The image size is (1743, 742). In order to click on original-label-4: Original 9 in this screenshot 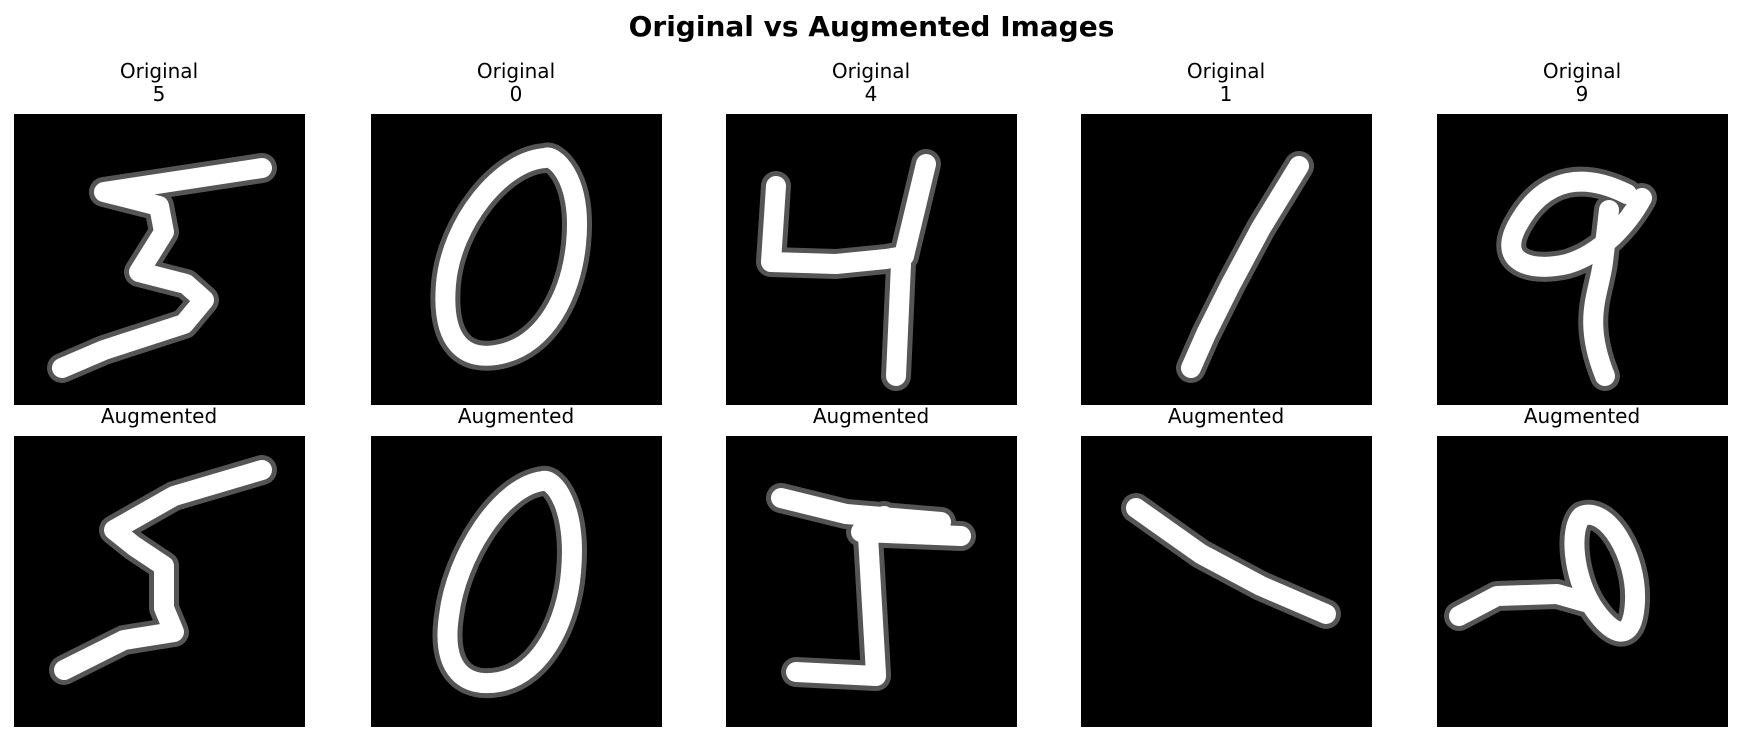, I will do `click(1582, 82)`.